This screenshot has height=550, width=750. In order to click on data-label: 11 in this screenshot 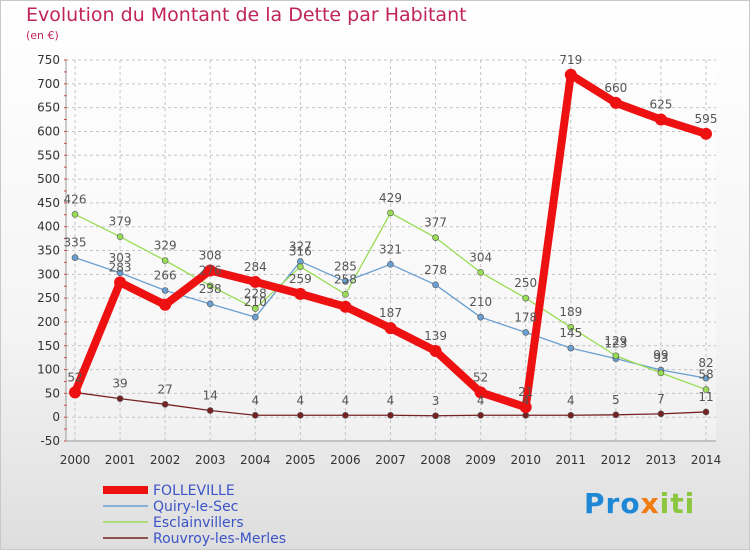, I will do `click(705, 397)`.